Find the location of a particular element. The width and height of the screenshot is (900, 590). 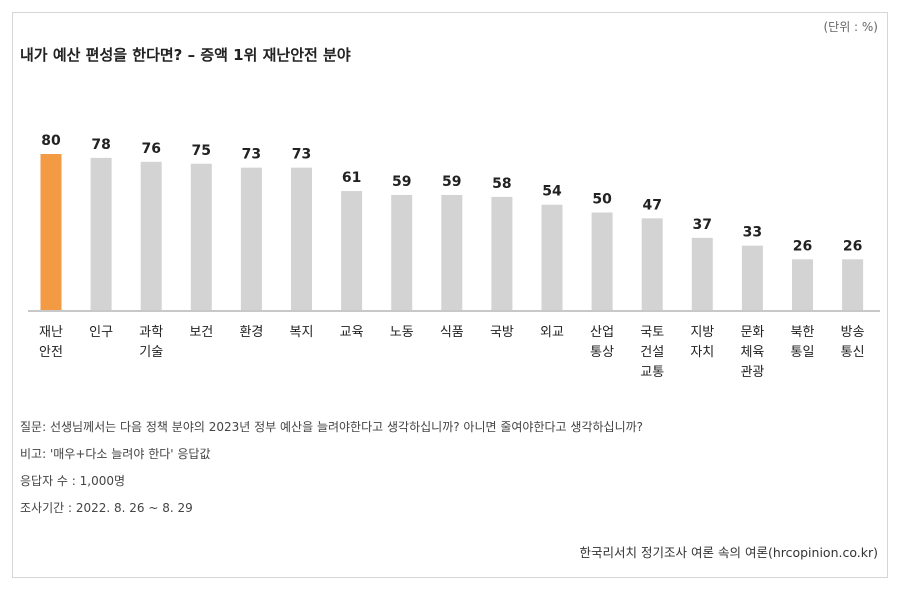

data-label-15: 26 is located at coordinates (802, 246).